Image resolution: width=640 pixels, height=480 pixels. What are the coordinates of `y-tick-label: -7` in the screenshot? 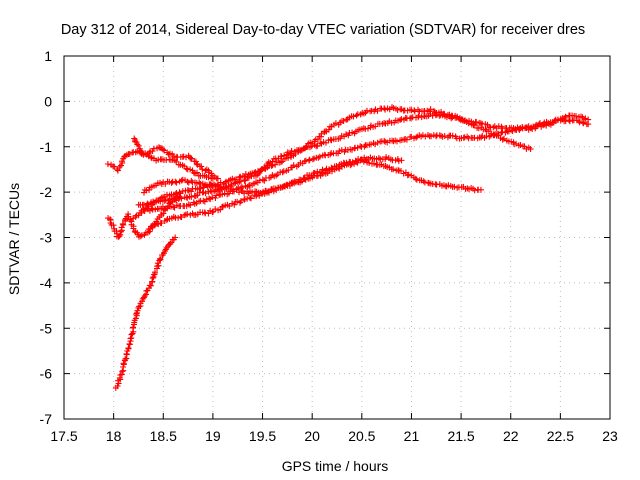 It's located at (46, 419).